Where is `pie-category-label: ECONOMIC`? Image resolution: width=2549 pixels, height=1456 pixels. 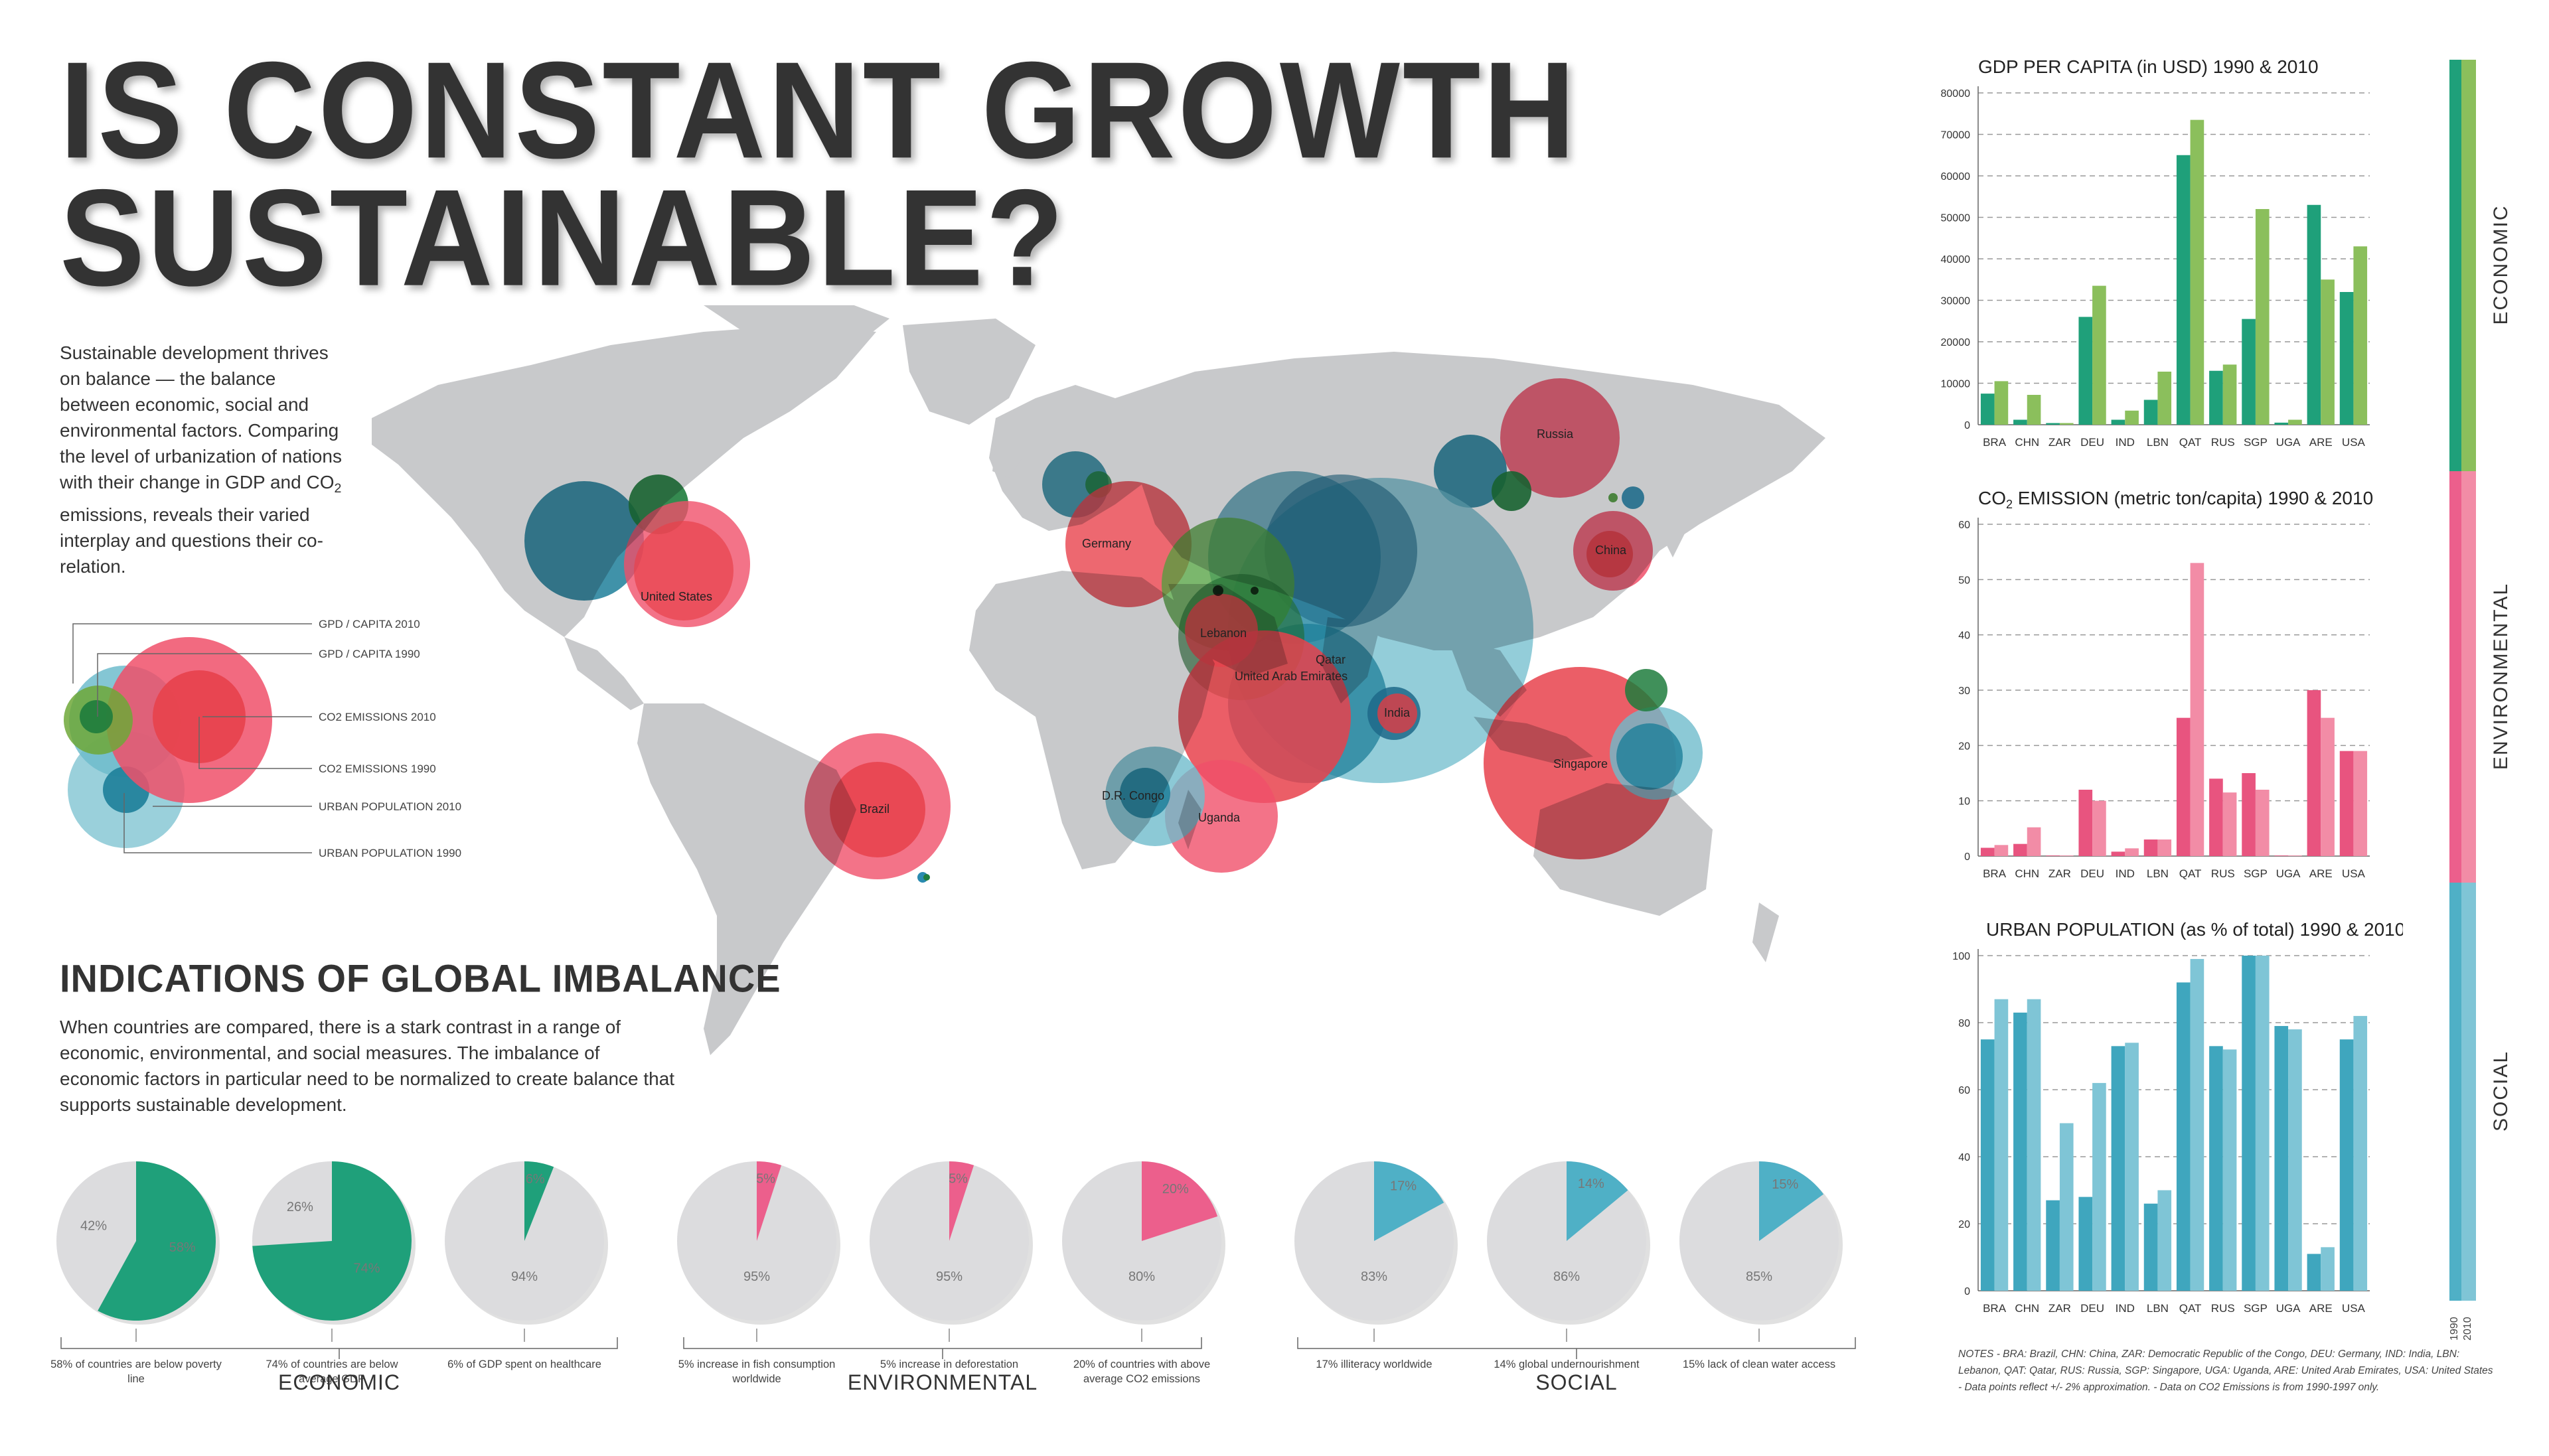 pie-category-label: ECONOMIC is located at coordinates (339, 1382).